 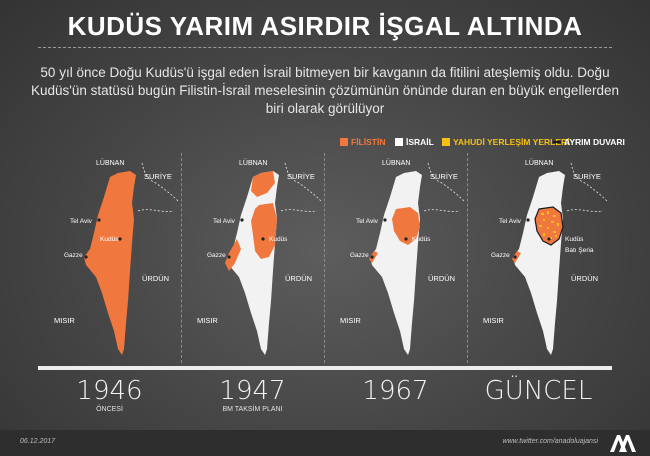 I want to click on year-label: GÜNCEL, so click(x=538, y=391).